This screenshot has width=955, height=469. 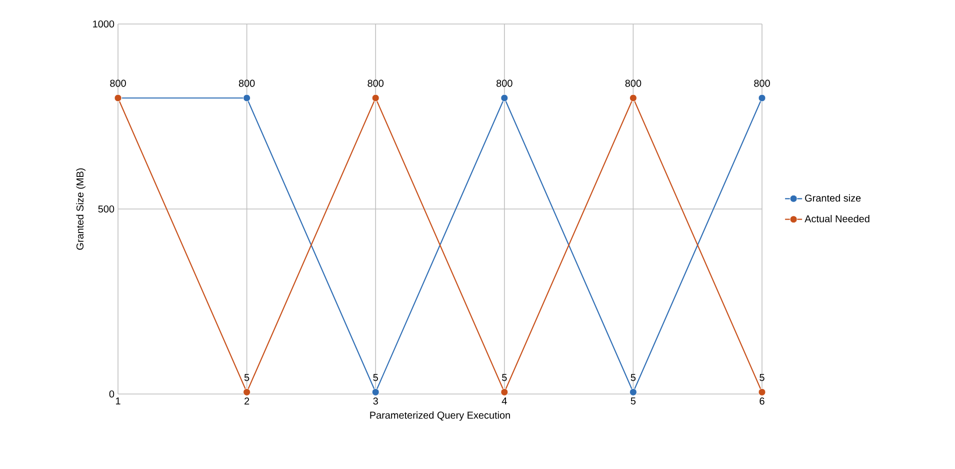 I want to click on x-tick-label: 4, so click(x=504, y=401).